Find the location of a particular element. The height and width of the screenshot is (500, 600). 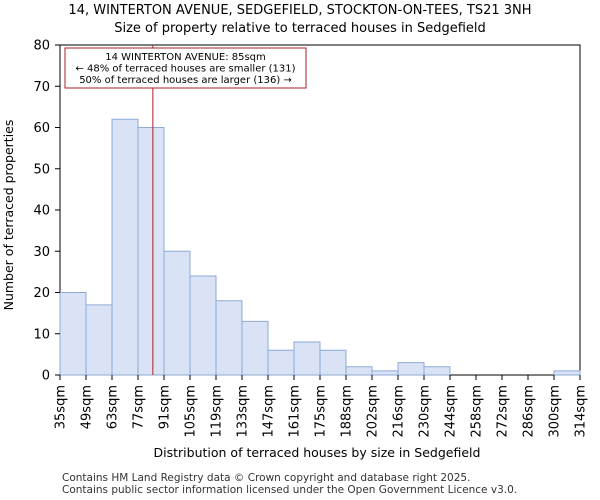

x-tick-label: 188sqm is located at coordinates (347, 411).